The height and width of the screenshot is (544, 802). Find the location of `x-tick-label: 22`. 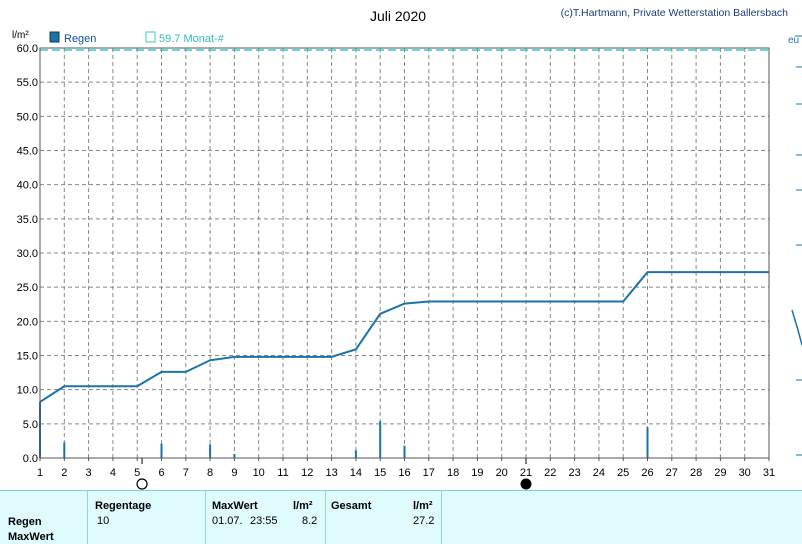

x-tick-label: 22 is located at coordinates (550, 473).